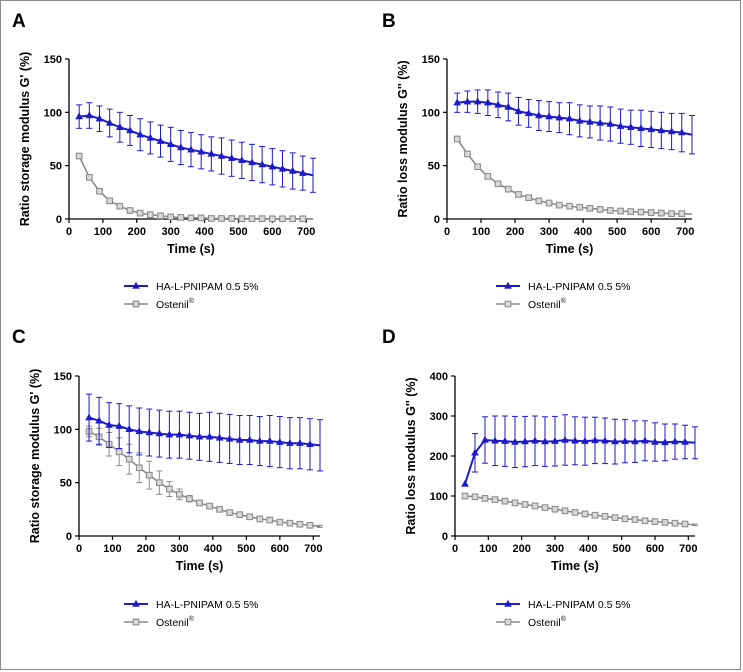 This screenshot has height=672, width=743. What do you see at coordinates (688, 549) in the screenshot?
I see `x-tick-label: 700` at bounding box center [688, 549].